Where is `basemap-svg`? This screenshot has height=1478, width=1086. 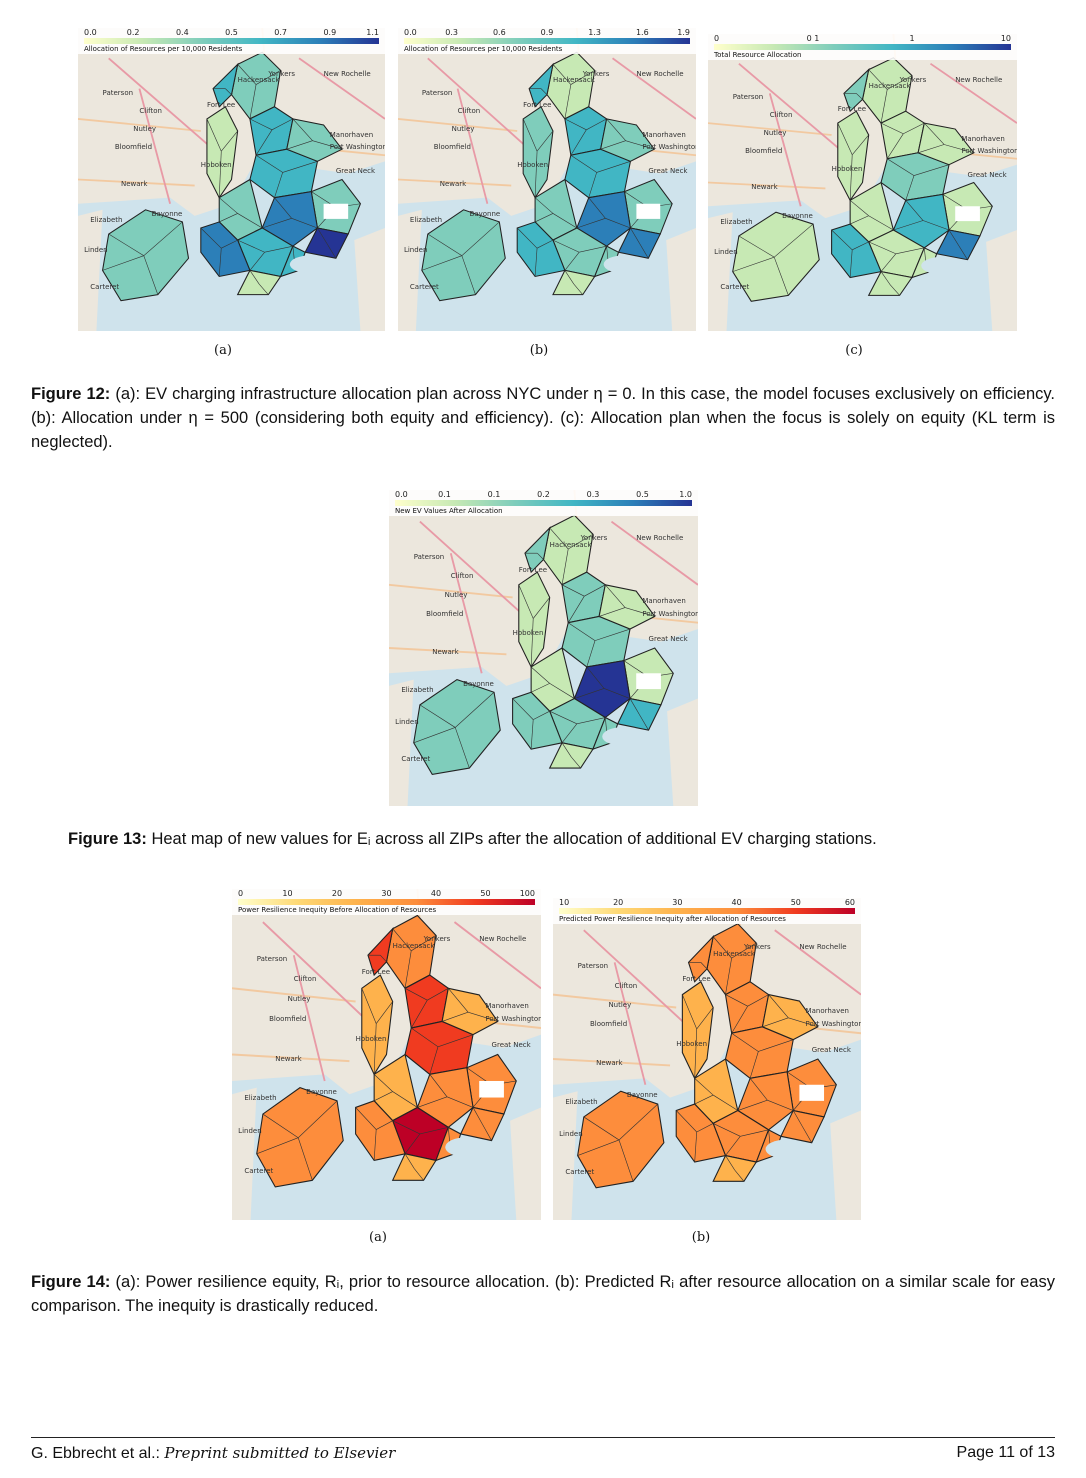
basemap-svg is located at coordinates (543, 648).